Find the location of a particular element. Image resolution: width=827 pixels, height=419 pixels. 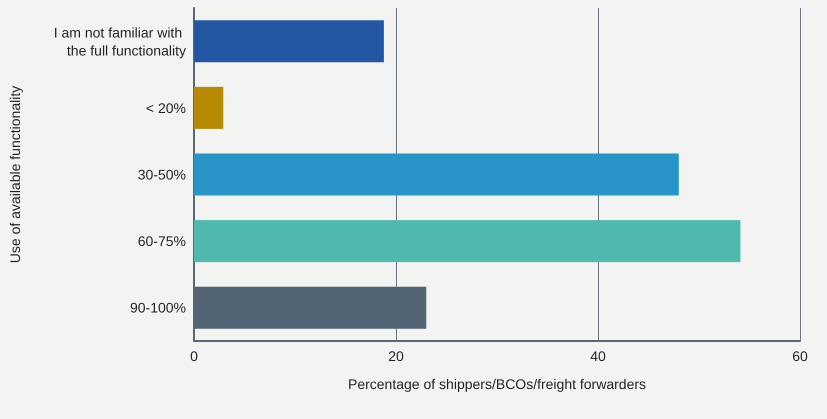

y-tick-label: 30-50% is located at coordinates (162, 174).